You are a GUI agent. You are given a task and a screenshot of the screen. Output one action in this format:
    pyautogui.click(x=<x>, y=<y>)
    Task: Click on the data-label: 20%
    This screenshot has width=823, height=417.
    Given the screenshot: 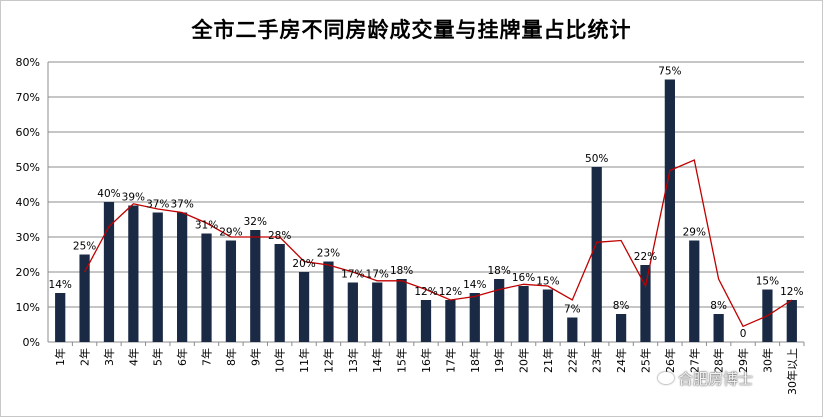 What is the action you would take?
    pyautogui.click(x=303, y=264)
    